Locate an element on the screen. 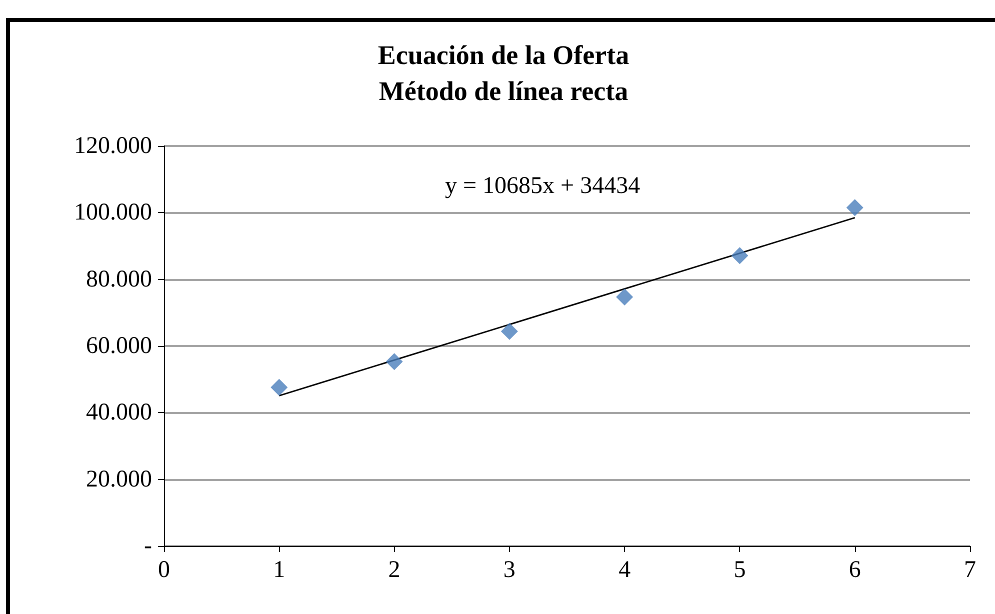 The image size is (995, 614). x-tick-label: 4 is located at coordinates (624, 570).